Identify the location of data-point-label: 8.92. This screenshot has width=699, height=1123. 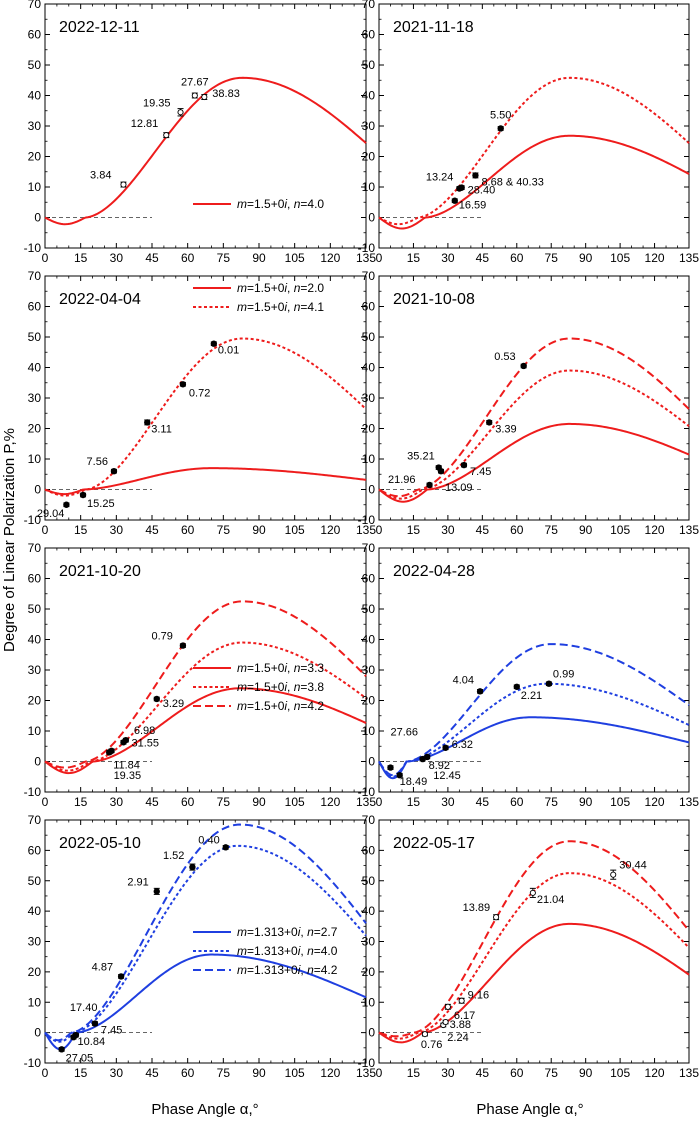
(439, 766).